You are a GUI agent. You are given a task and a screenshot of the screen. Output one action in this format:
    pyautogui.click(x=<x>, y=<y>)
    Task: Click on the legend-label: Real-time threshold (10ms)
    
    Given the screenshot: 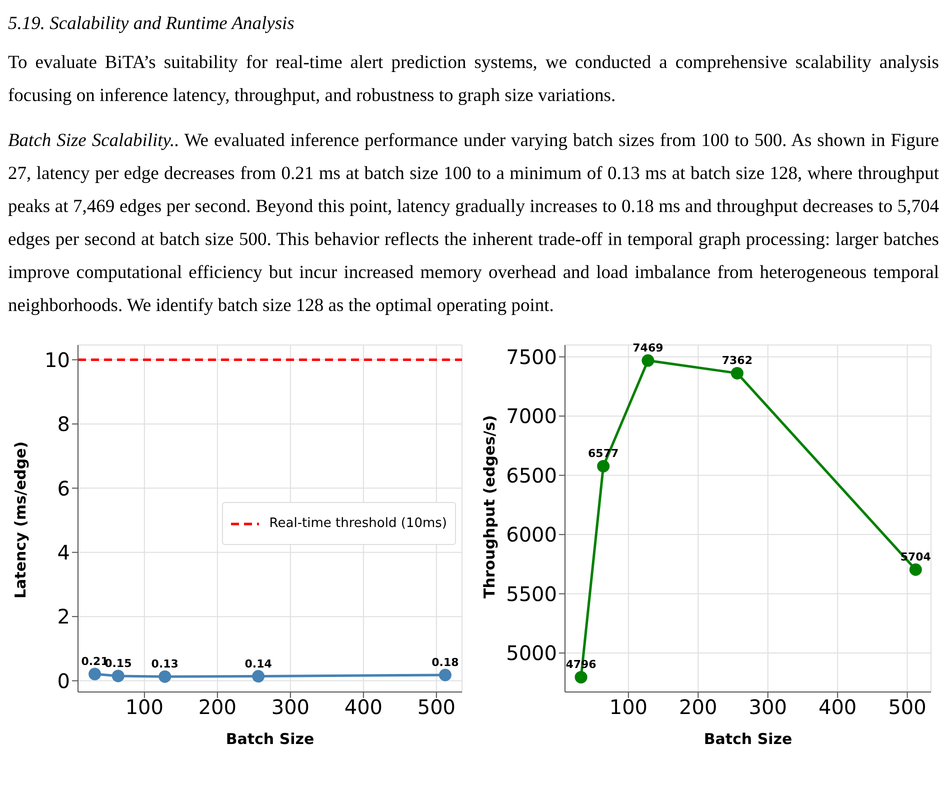 What is the action you would take?
    pyautogui.click(x=358, y=524)
    